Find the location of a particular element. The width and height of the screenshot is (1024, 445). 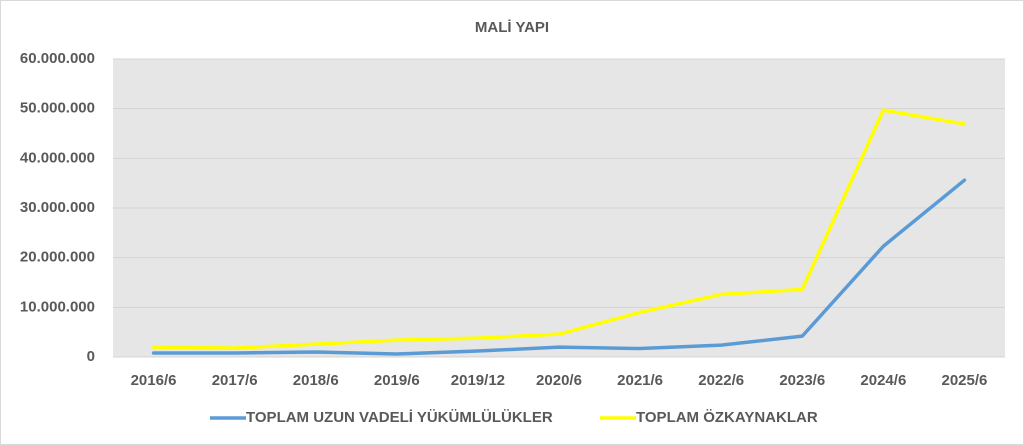

legend-label: TOPLAM UZUN VADELİ YÜKÜMLÜLÜKLER is located at coordinates (399, 417).